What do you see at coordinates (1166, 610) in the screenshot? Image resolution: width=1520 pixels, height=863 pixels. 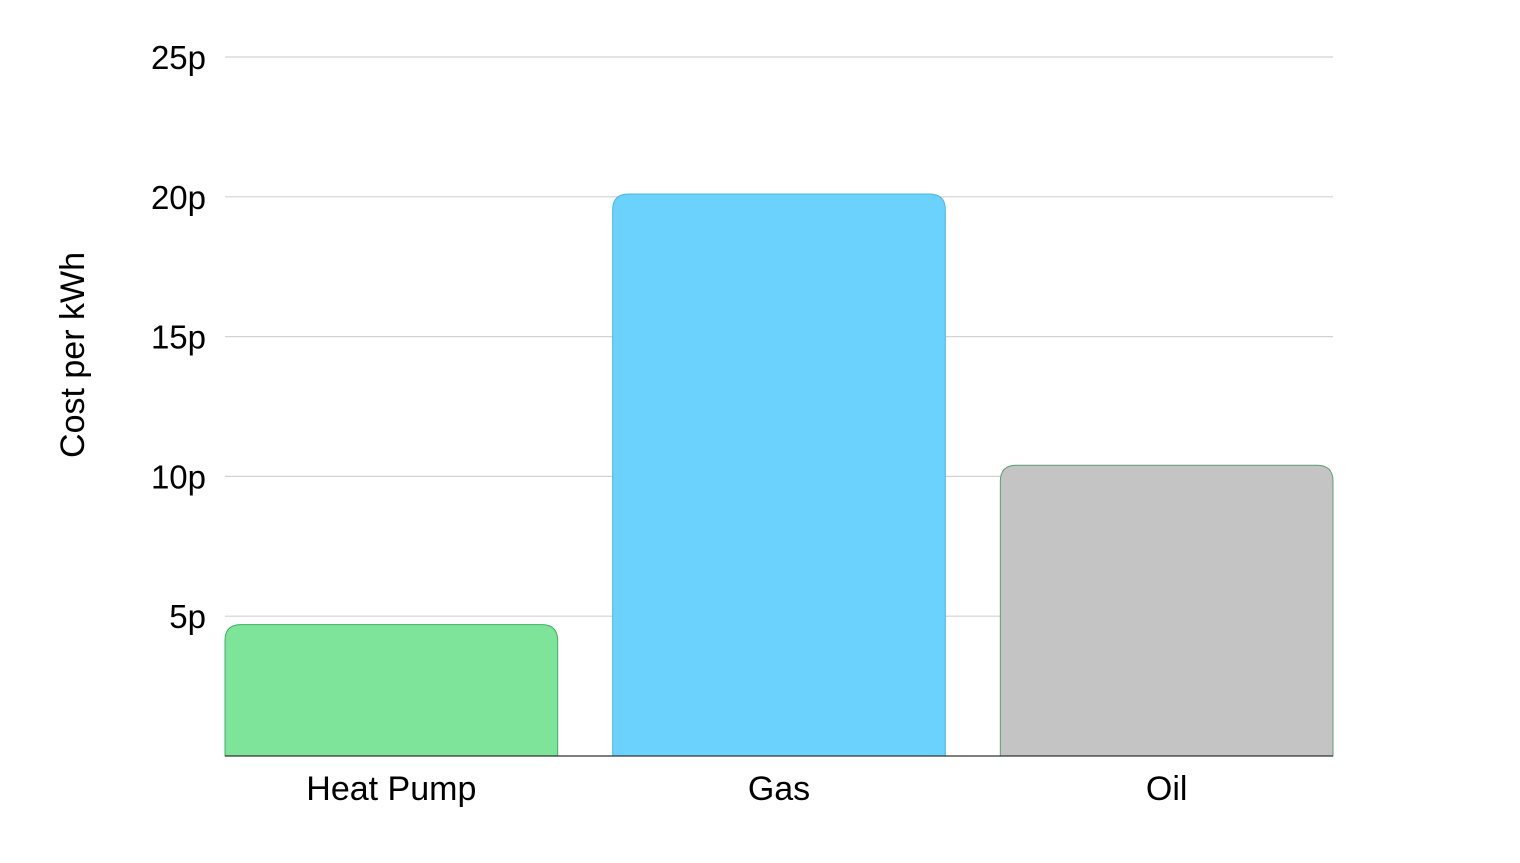 I see `bar-oil` at bounding box center [1166, 610].